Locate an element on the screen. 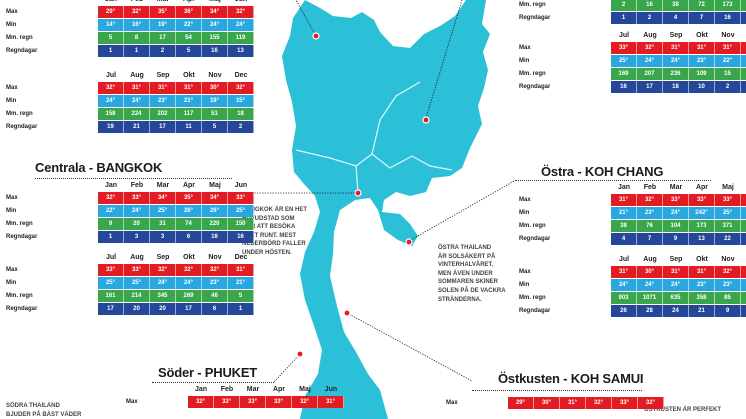 The width and height of the screenshot is (746, 419). cell-min: 19° is located at coordinates (163, 25).